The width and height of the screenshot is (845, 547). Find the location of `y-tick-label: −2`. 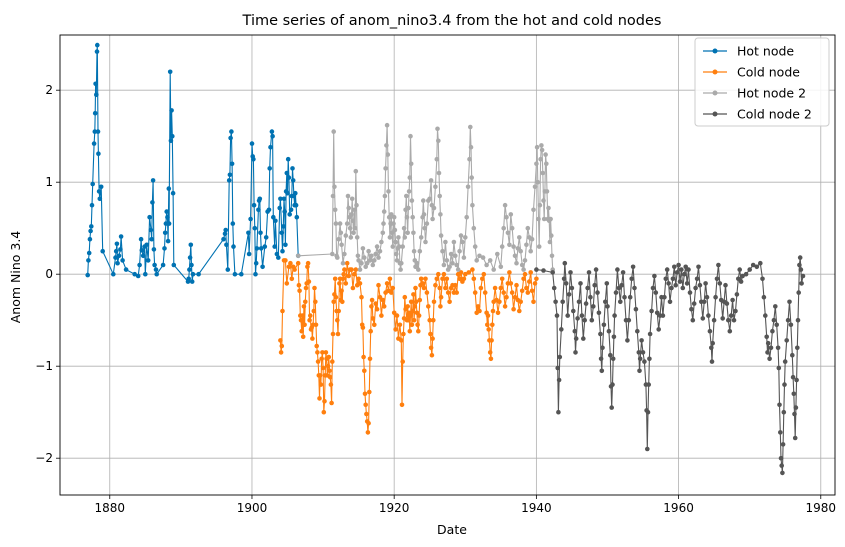

y-tick-label: −2 is located at coordinates (44, 458).